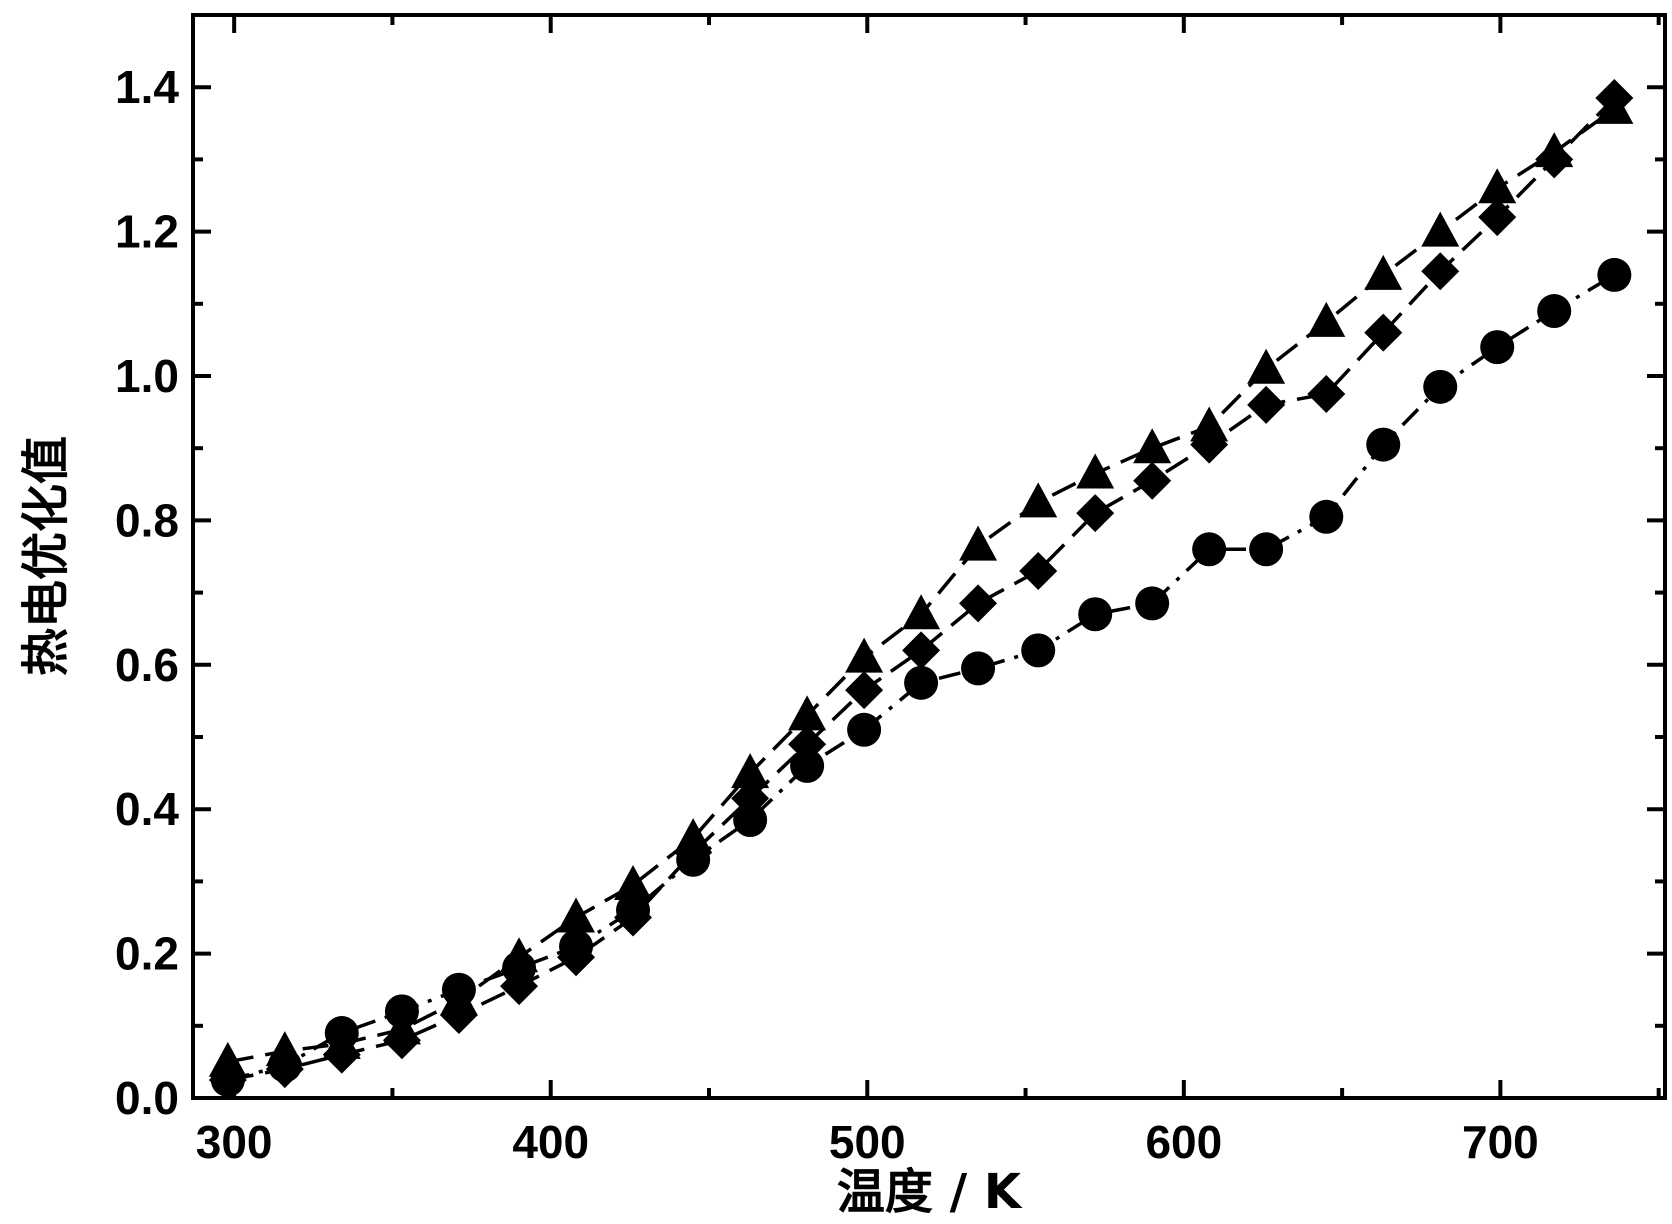 Image resolution: width=1672 pixels, height=1224 pixels. What do you see at coordinates (867, 1142) in the screenshot?
I see `x-tick-label: 500` at bounding box center [867, 1142].